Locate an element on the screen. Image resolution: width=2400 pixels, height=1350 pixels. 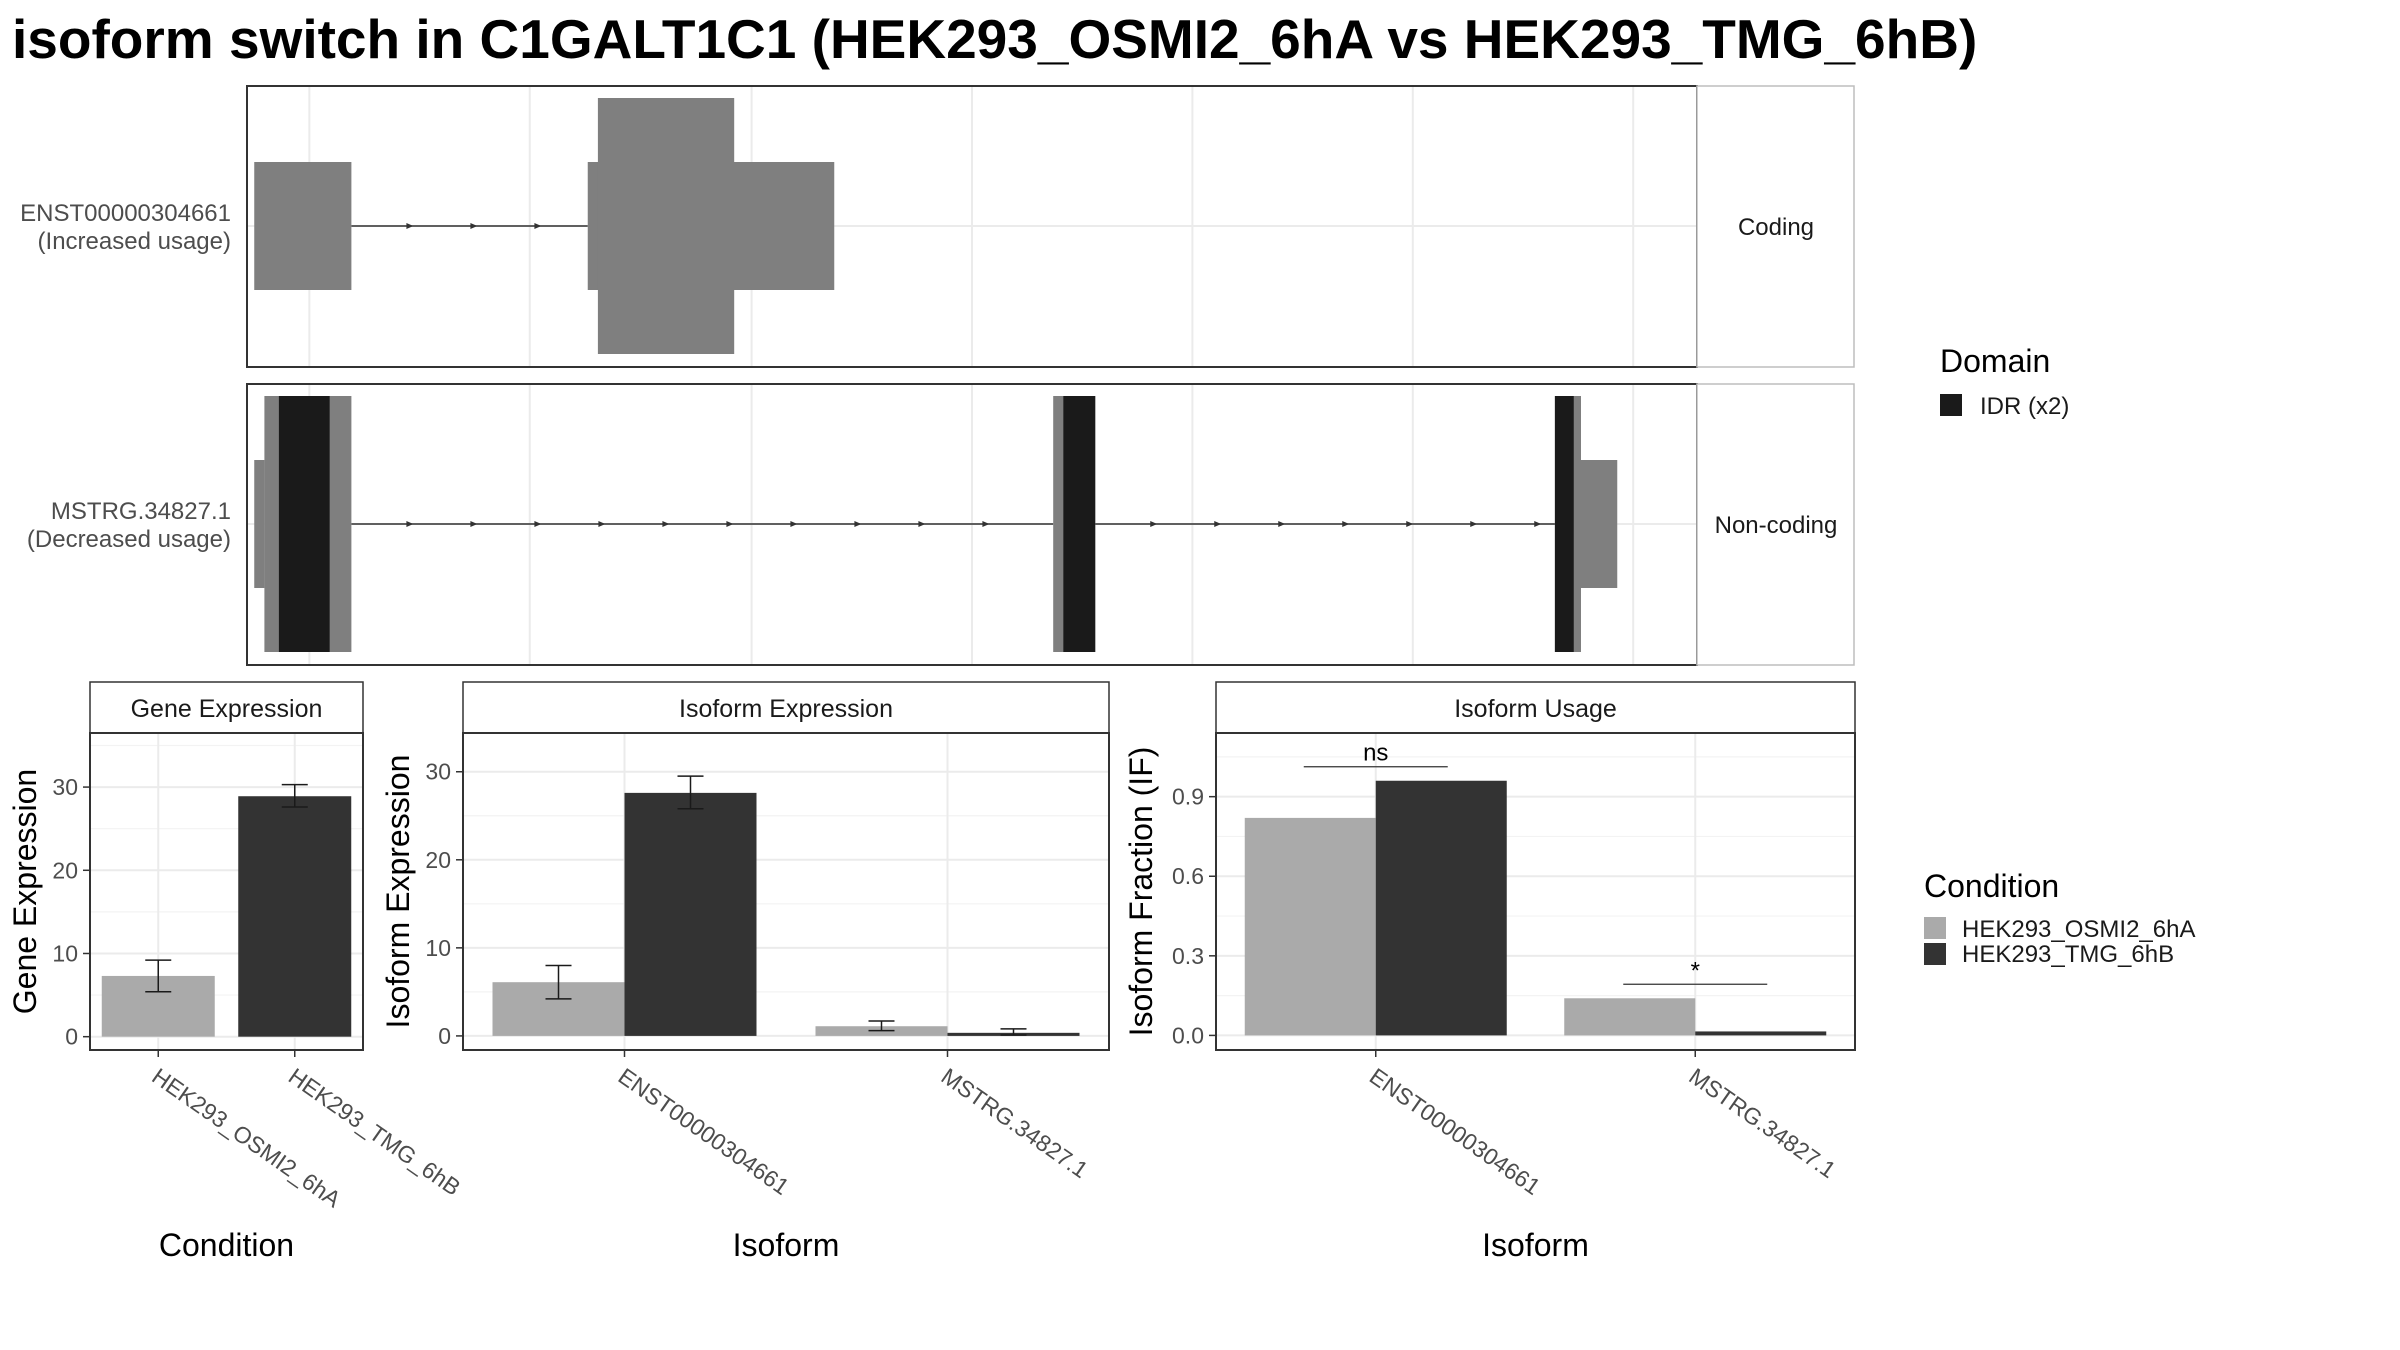
transcript-id-2: MSTRG.34827.1 is located at coordinates (141, 511).